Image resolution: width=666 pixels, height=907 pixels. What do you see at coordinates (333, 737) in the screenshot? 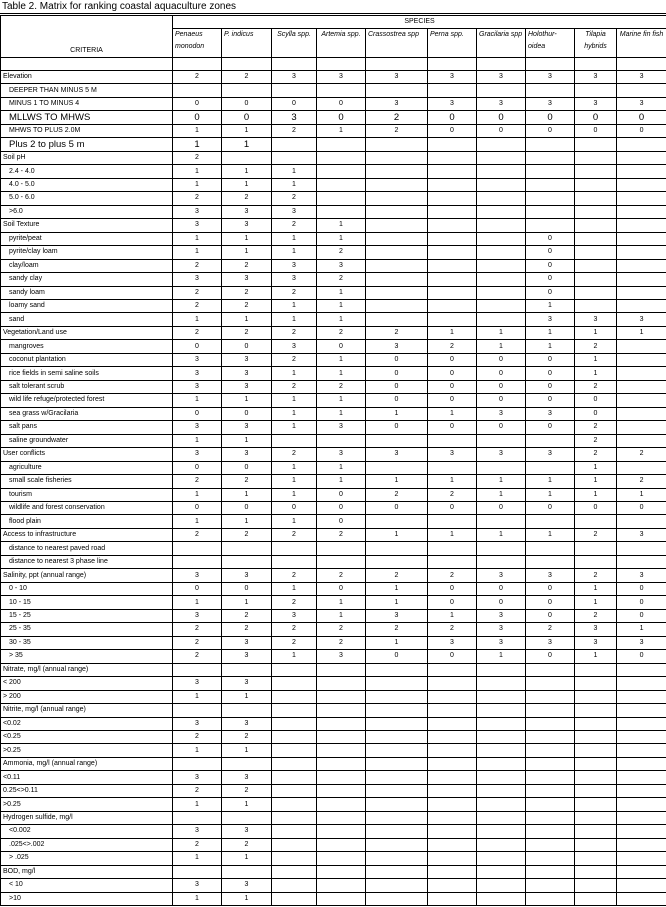
I see `table-row: <0.25 2 2` at bounding box center [333, 737].